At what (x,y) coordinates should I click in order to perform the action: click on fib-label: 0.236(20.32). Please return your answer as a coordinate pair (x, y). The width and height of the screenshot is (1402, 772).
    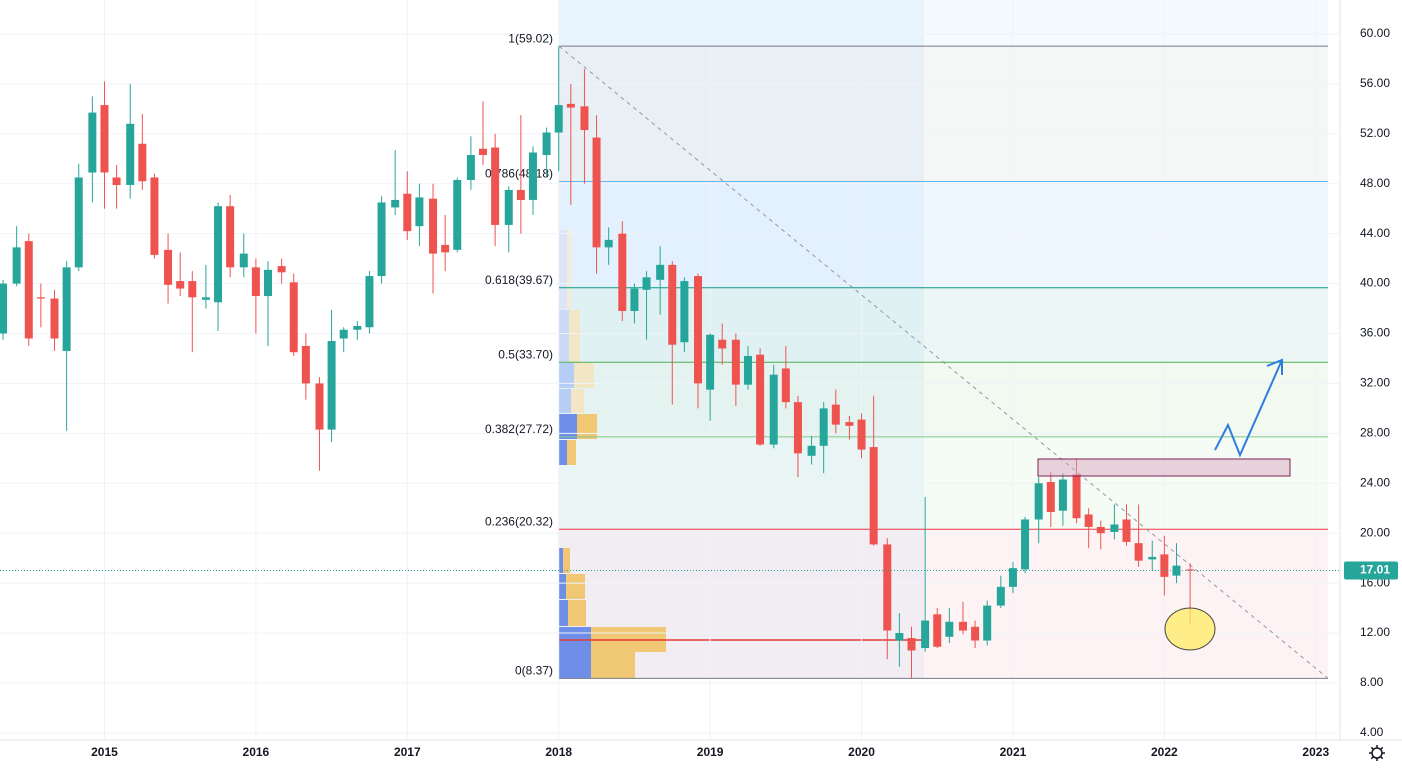
    Looking at the image, I should click on (519, 521).